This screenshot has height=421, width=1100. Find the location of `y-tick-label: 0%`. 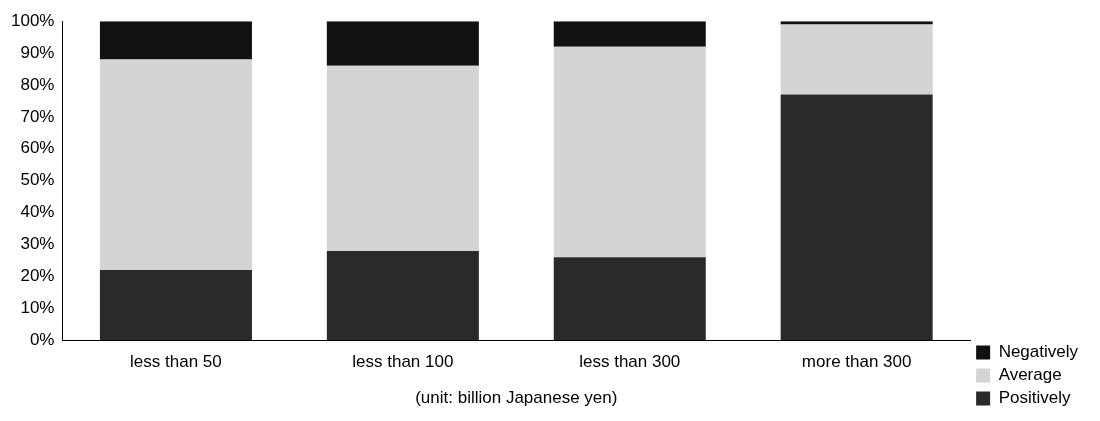

y-tick-label: 0% is located at coordinates (42, 339).